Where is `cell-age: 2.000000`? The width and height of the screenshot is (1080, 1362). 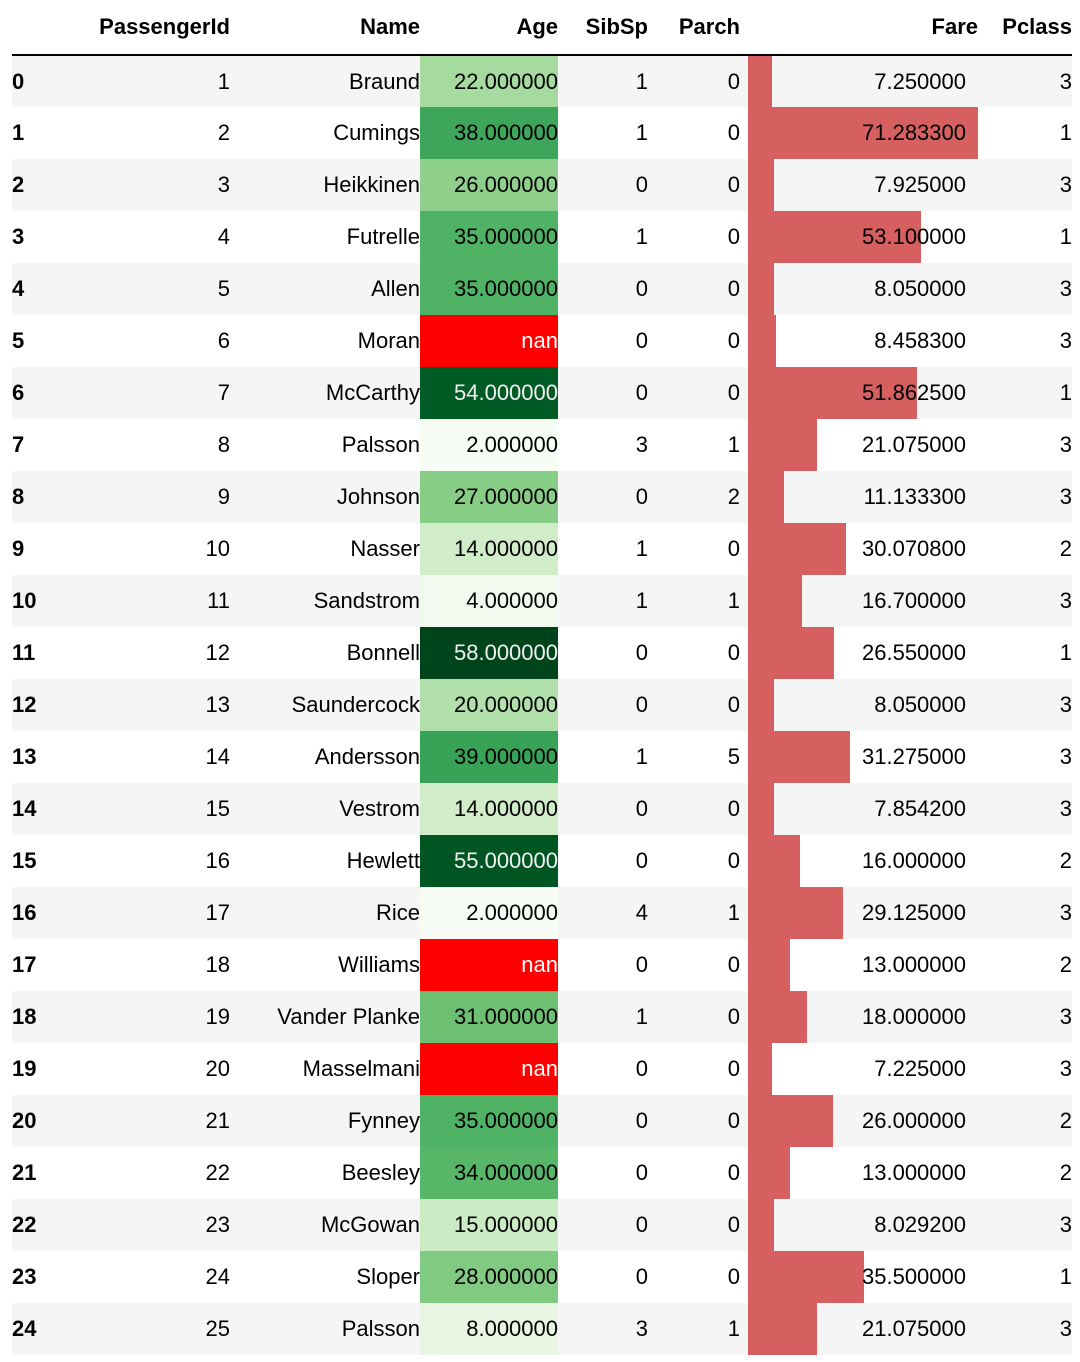 cell-age: 2.000000 is located at coordinates (489, 913).